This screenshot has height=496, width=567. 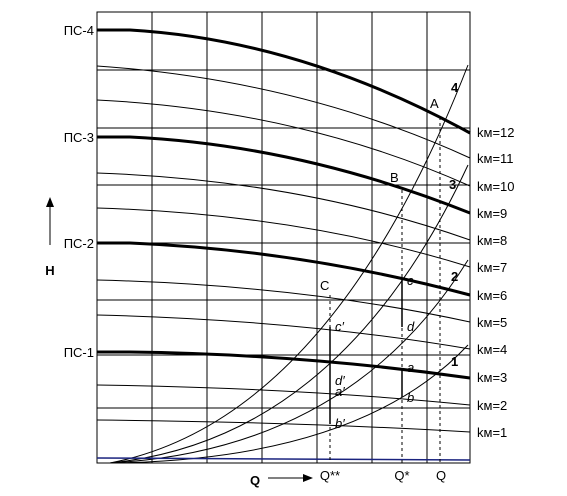 I want to click on curve-label: kм=11, so click(x=495, y=158).